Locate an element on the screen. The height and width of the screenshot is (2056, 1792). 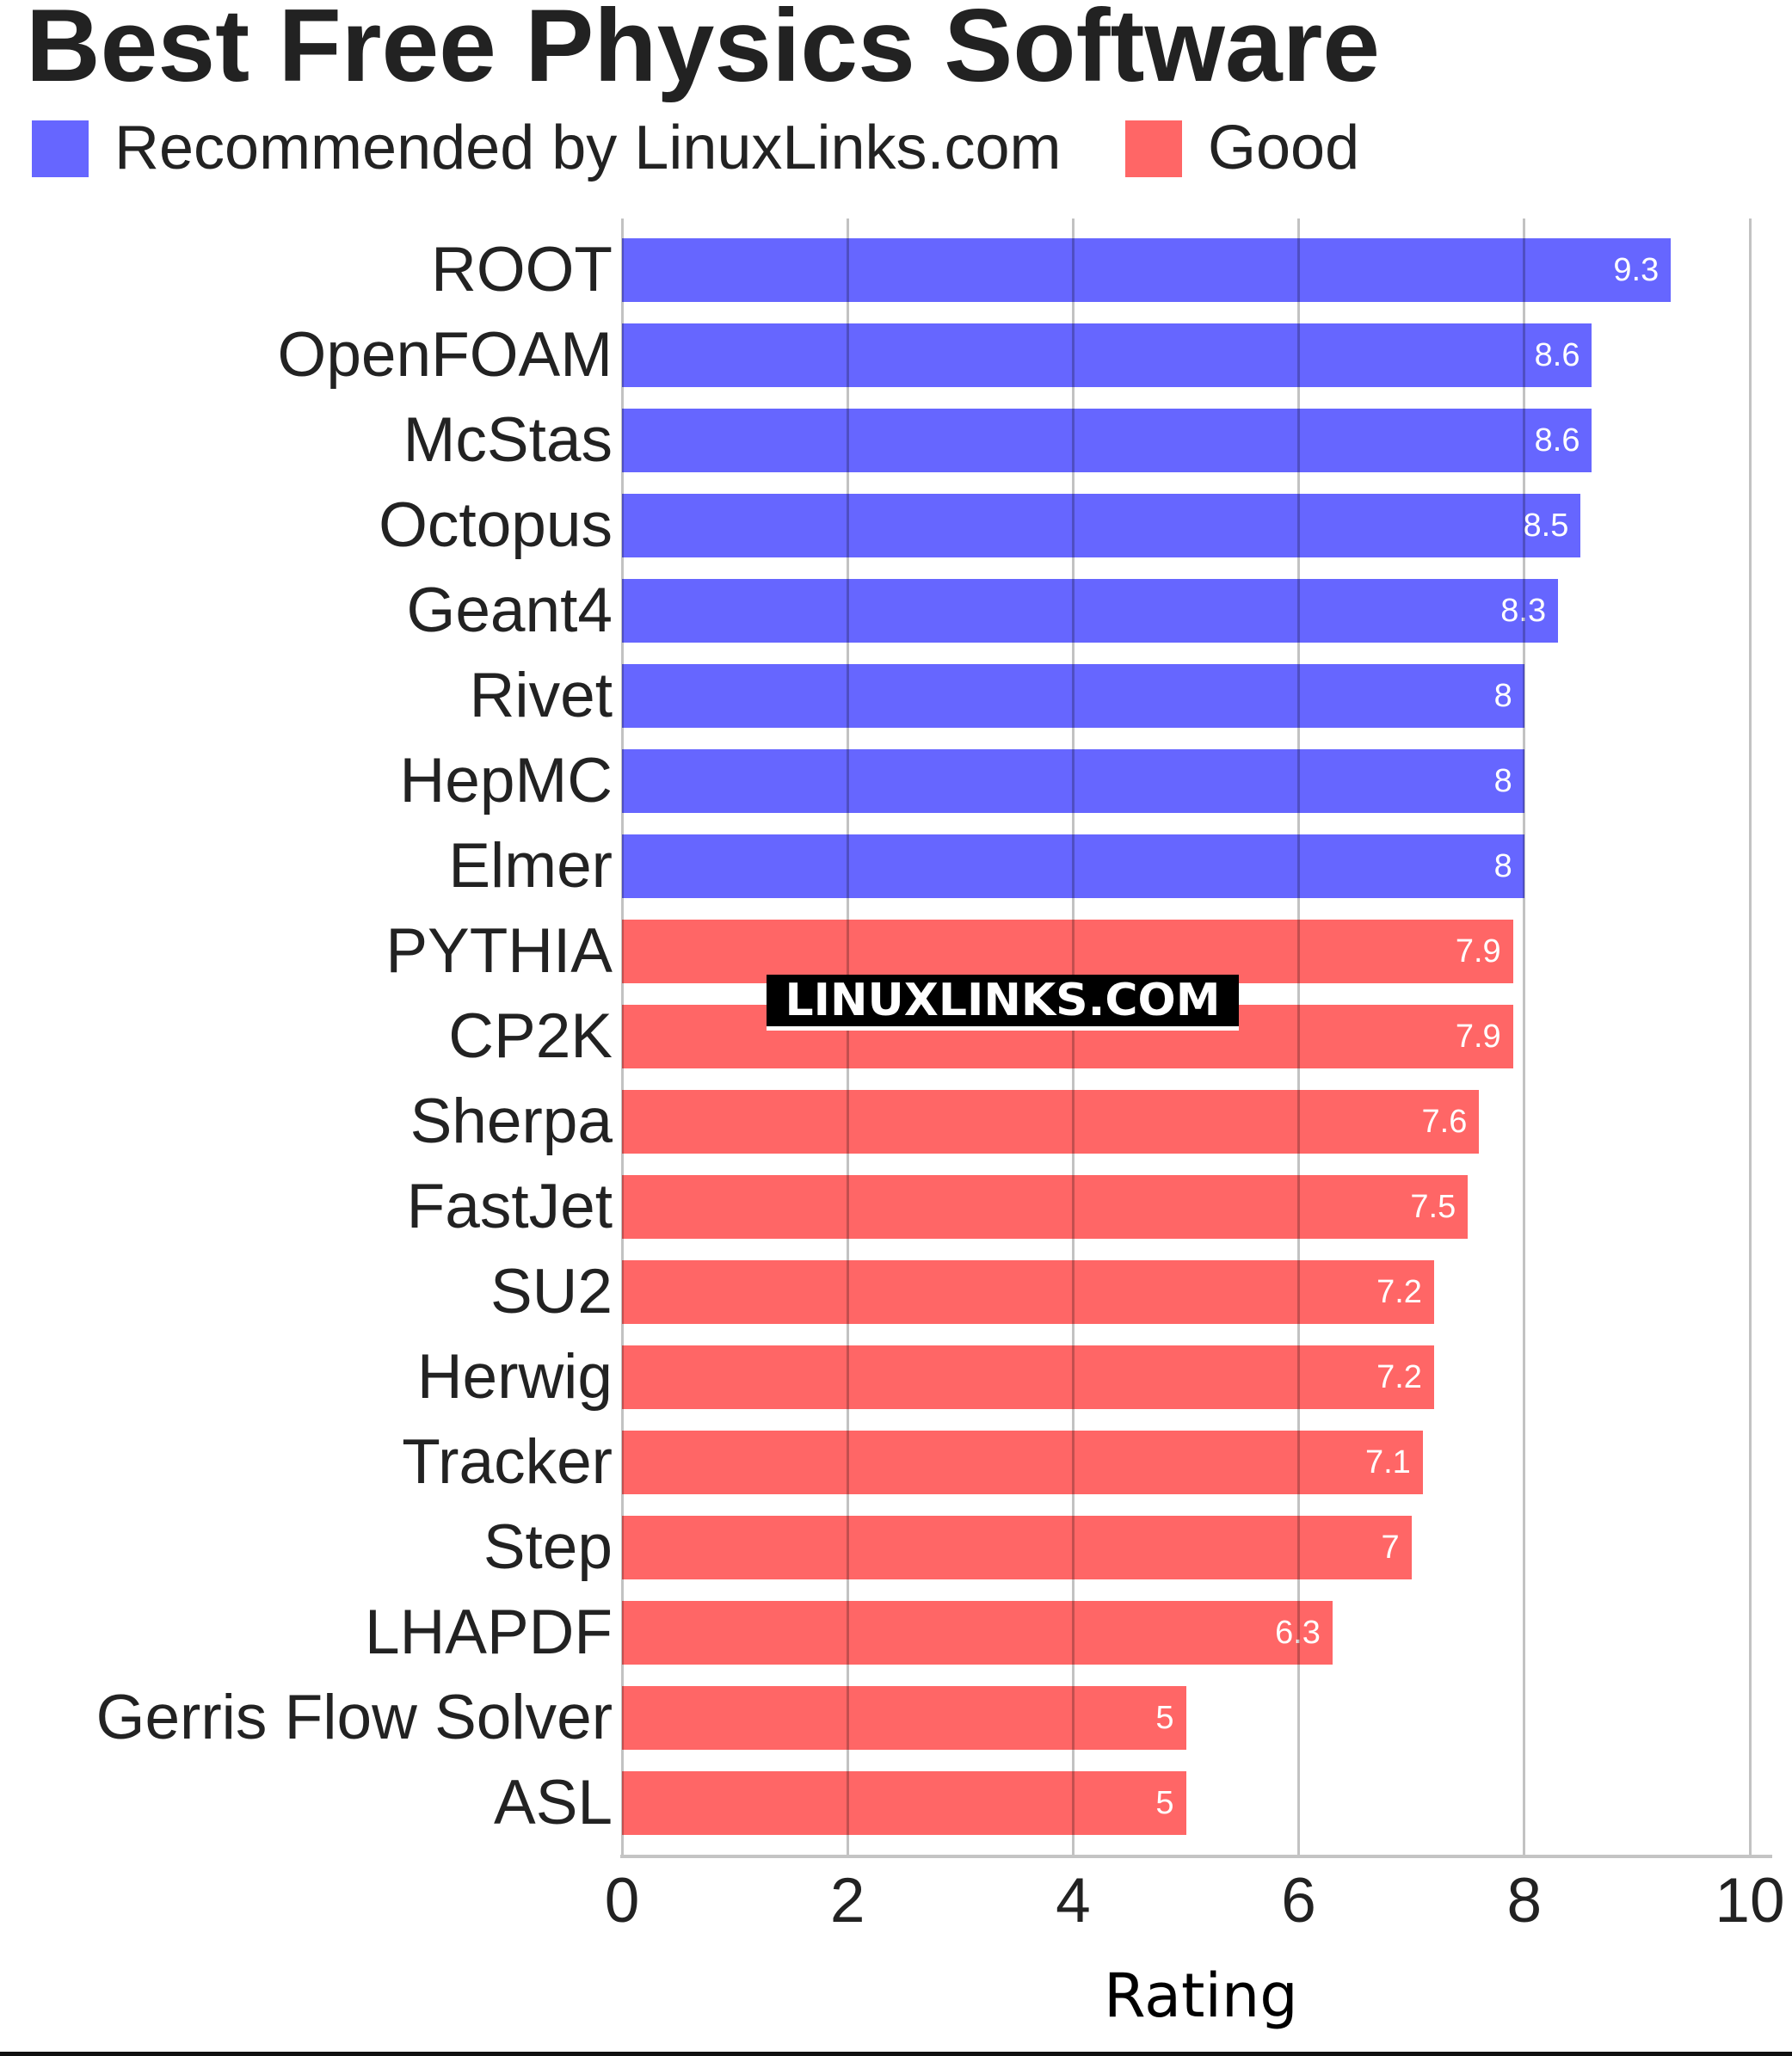
category-label: Geant4 is located at coordinates (509, 610).